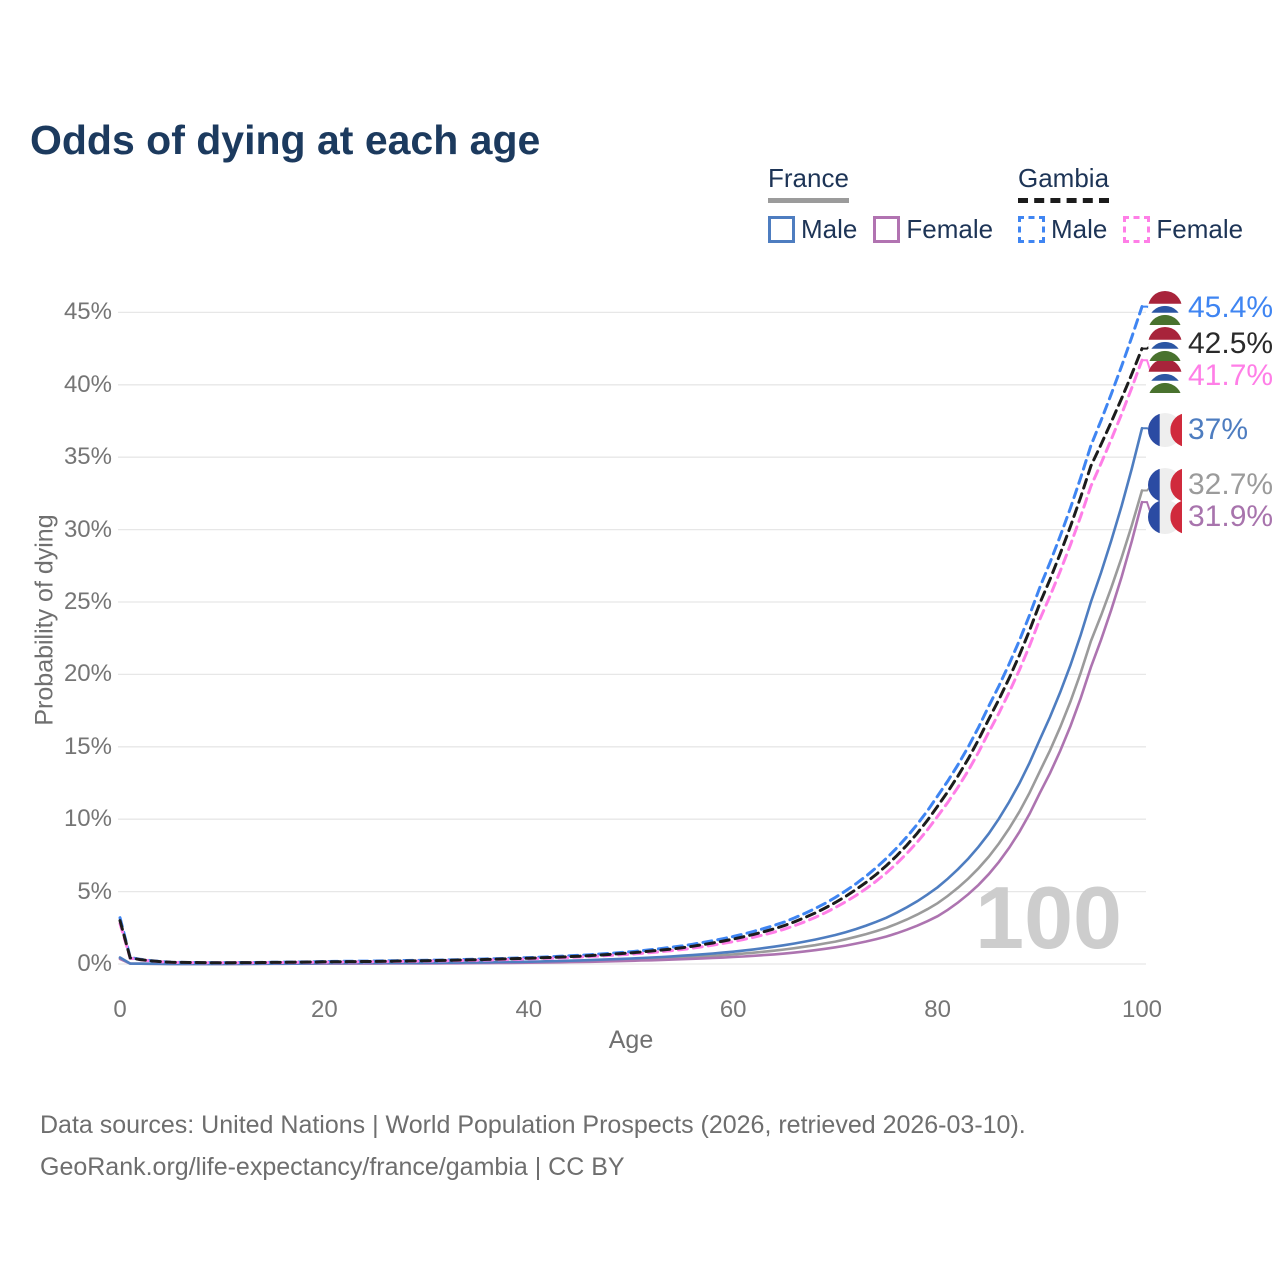 Image resolution: width=1280 pixels, height=1280 pixels. I want to click on end-label-gambia_male: 45.4%, so click(1210, 308).